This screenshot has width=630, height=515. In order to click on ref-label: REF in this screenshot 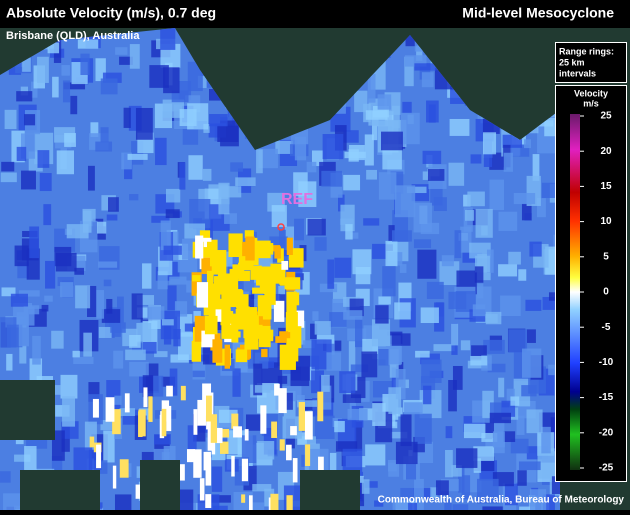, I will do `click(297, 199)`.